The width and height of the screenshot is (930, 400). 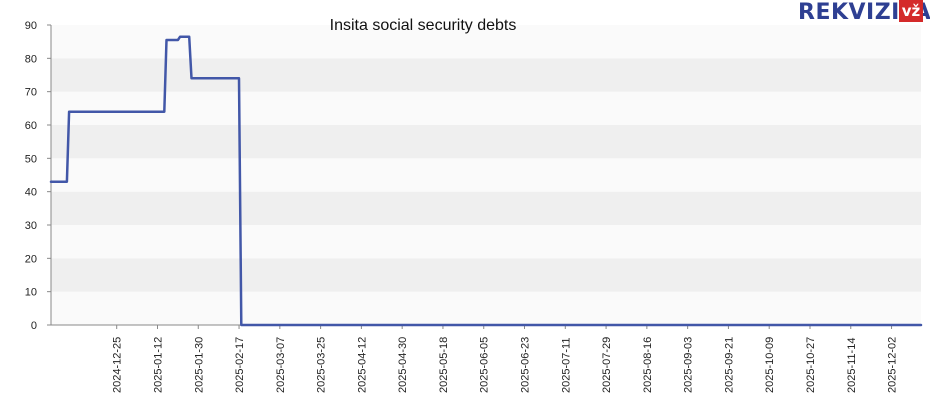 What do you see at coordinates (893, 365) in the screenshot?
I see `x-tick-label: 2025-12-02` at bounding box center [893, 365].